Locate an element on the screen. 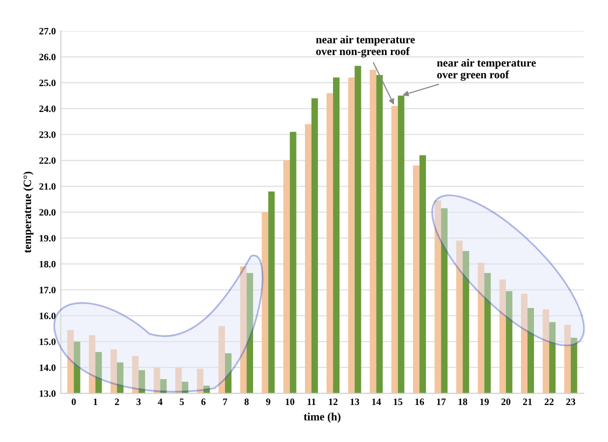 This screenshot has height=442, width=608. y-tick-label: 18.0 is located at coordinates (48, 264).